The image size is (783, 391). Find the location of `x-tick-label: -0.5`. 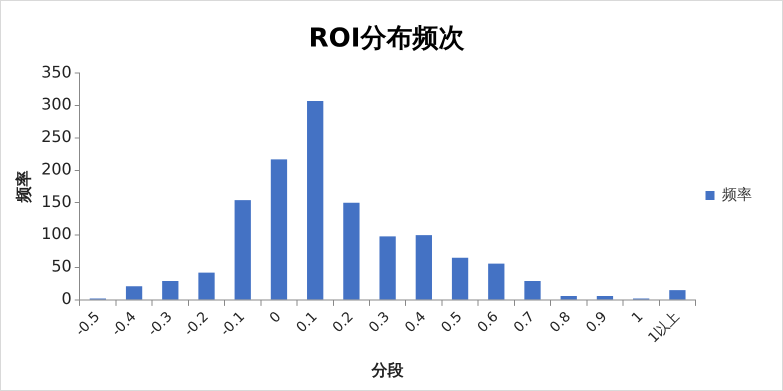

x-tick-label: -0.5 is located at coordinates (88, 324).